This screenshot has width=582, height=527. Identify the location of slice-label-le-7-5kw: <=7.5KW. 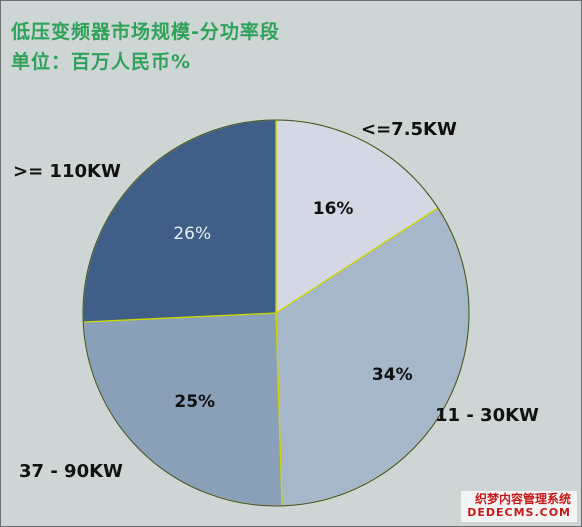
(409, 129).